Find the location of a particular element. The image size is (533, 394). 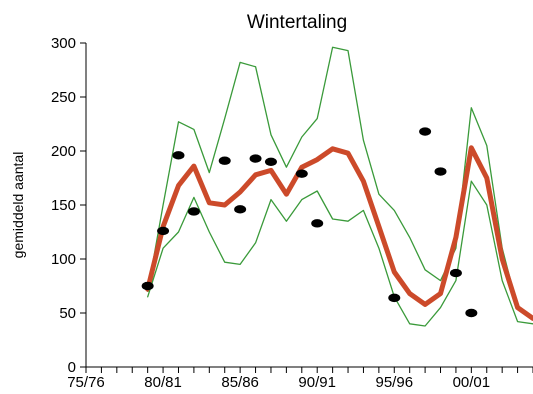

x-tick-label: 90/91 is located at coordinates (317, 382).